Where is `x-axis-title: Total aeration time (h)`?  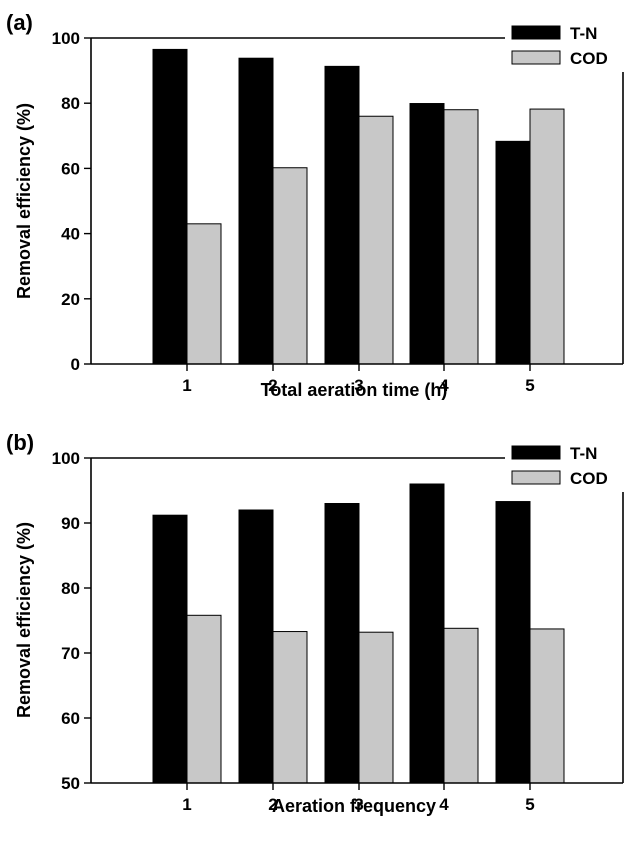
x-axis-title: Total aeration time (h) is located at coordinates (354, 390).